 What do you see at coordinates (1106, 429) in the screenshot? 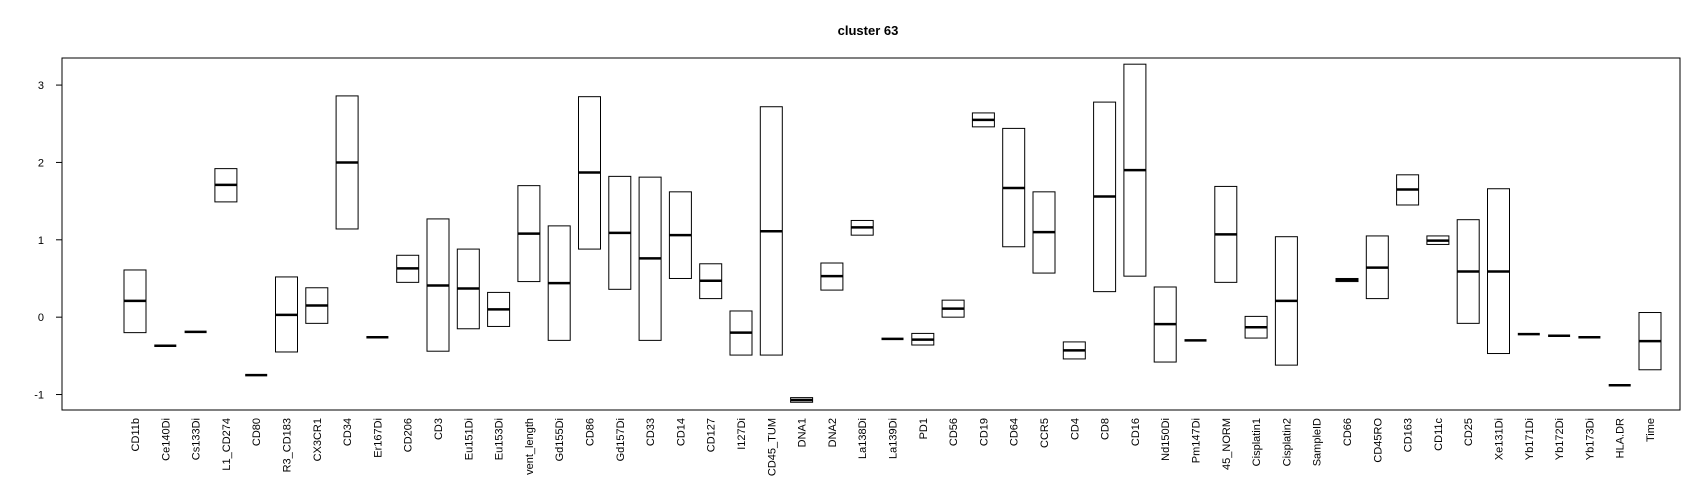
I see `x-tick-label: CD8` at bounding box center [1106, 429].